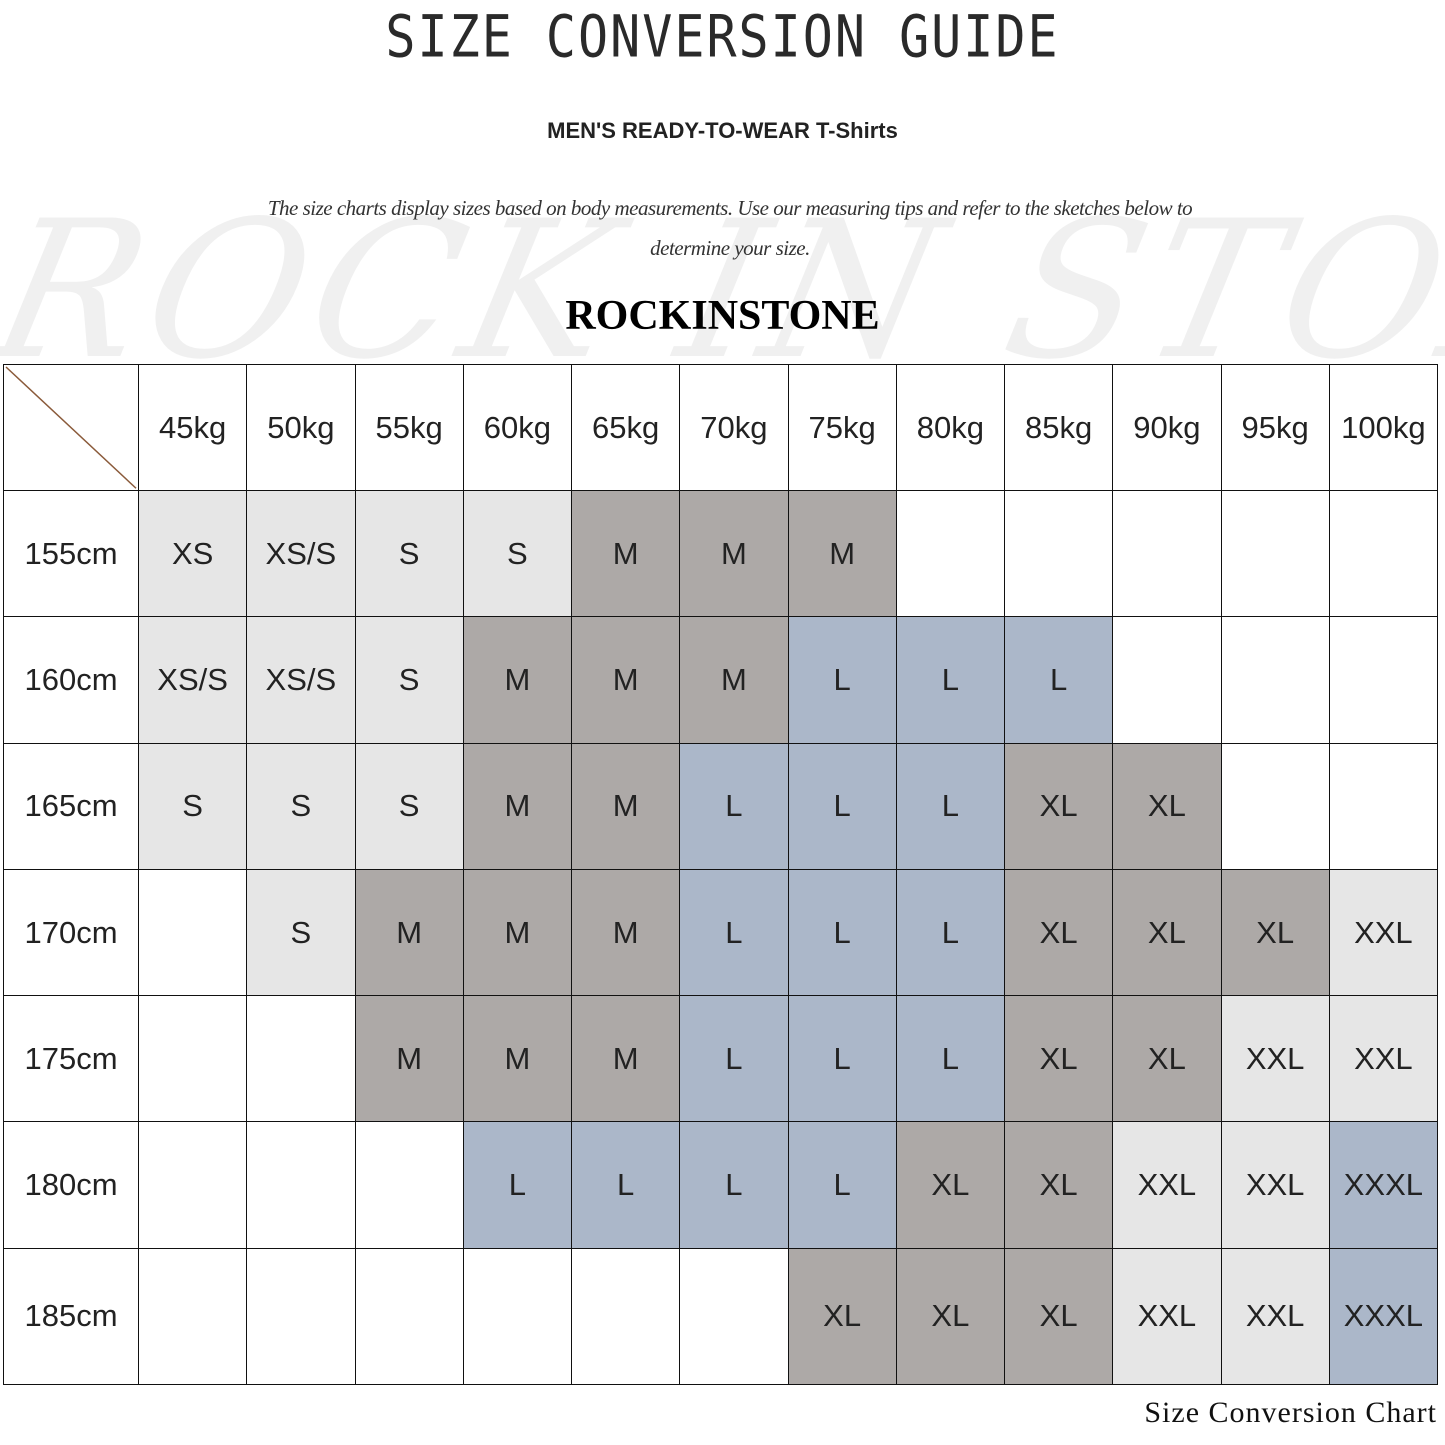  What do you see at coordinates (734, 427) in the screenshot?
I see `weight-header: 70kg` at bounding box center [734, 427].